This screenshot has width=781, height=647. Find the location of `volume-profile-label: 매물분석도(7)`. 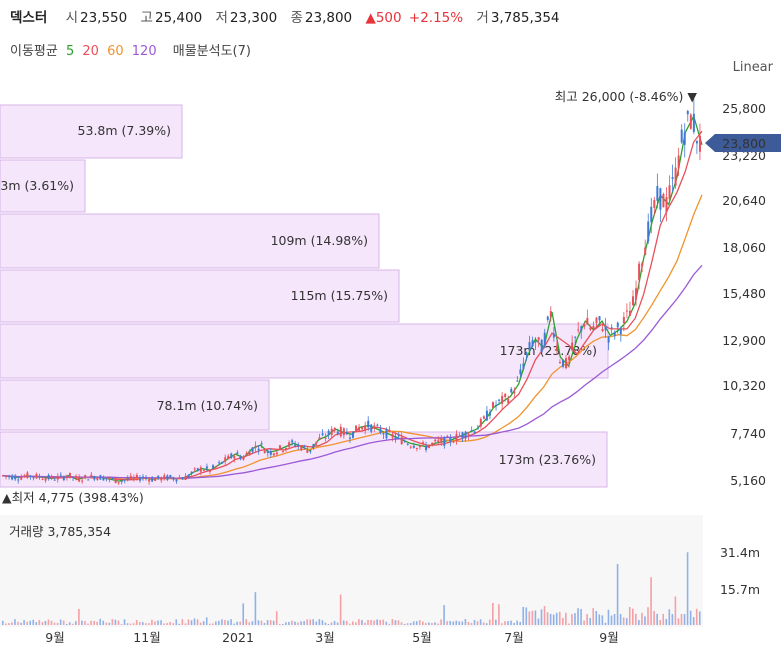

volume-profile-label: 매물분석도(7) is located at coordinates (211, 51).